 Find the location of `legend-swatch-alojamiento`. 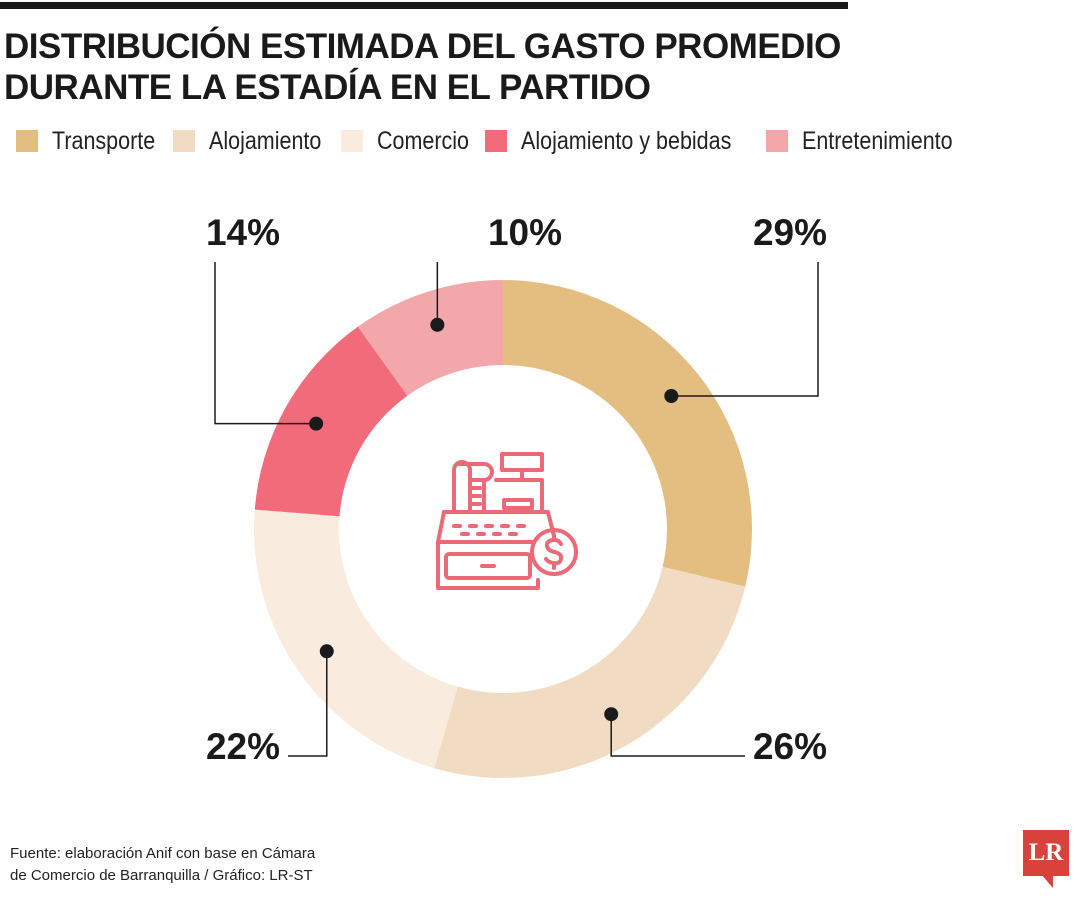

legend-swatch-alojamiento is located at coordinates (183, 141).